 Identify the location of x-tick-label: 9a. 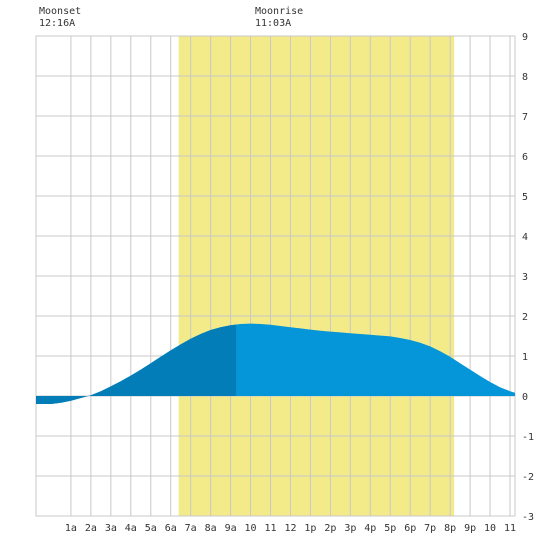
(231, 528).